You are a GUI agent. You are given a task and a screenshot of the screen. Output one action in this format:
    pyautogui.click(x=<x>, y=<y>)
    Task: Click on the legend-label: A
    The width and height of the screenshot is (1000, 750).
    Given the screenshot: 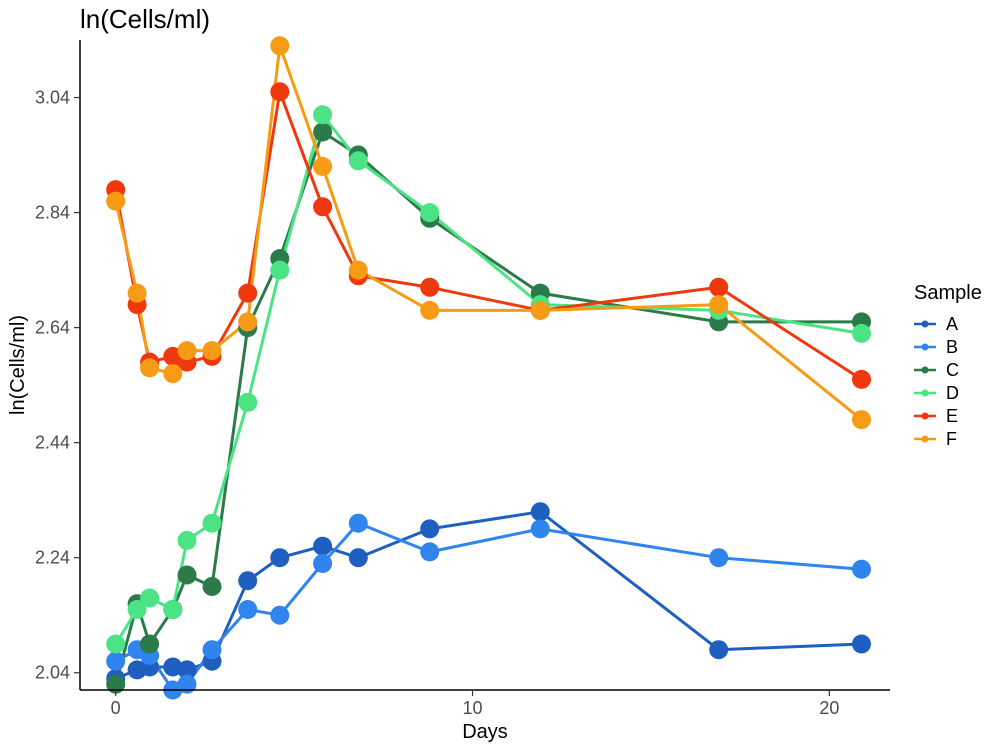 What is the action you would take?
    pyautogui.click(x=952, y=324)
    